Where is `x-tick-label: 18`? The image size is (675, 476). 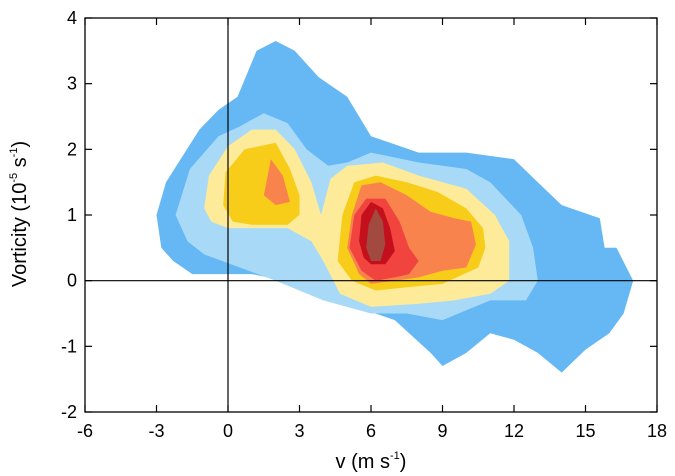 x-tick-label: 18 is located at coordinates (657, 431).